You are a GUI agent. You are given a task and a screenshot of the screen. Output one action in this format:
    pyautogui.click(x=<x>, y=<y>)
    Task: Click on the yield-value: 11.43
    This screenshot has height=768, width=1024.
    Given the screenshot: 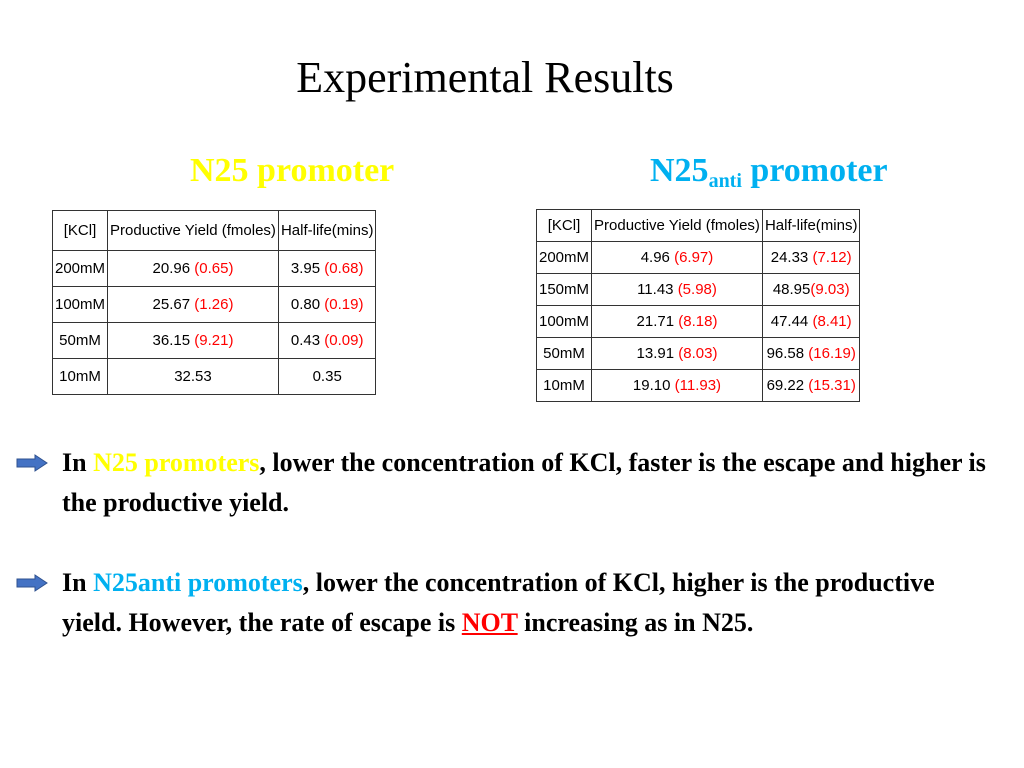 What is the action you would take?
    pyautogui.click(x=655, y=289)
    